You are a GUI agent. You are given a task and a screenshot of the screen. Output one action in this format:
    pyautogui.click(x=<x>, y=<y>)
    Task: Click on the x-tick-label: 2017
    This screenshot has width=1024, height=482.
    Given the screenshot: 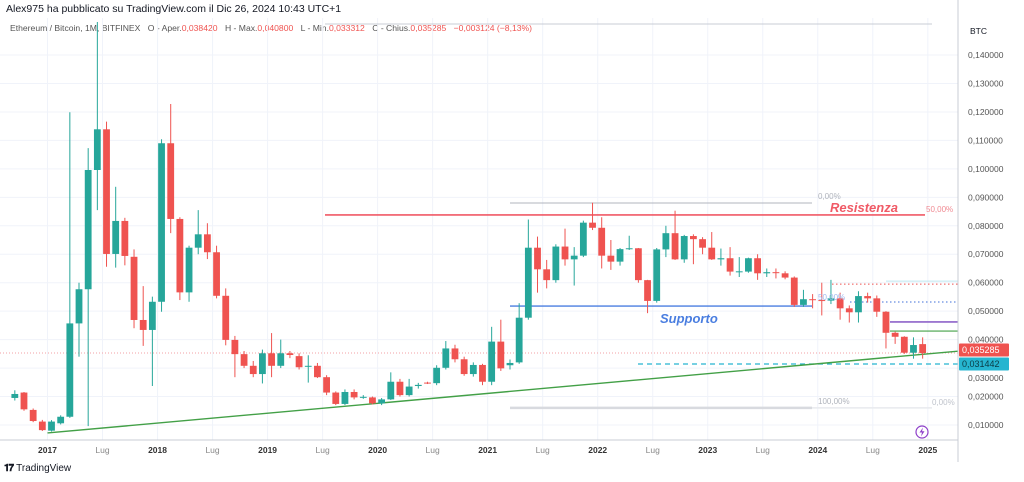 What is the action you would take?
    pyautogui.click(x=47, y=450)
    